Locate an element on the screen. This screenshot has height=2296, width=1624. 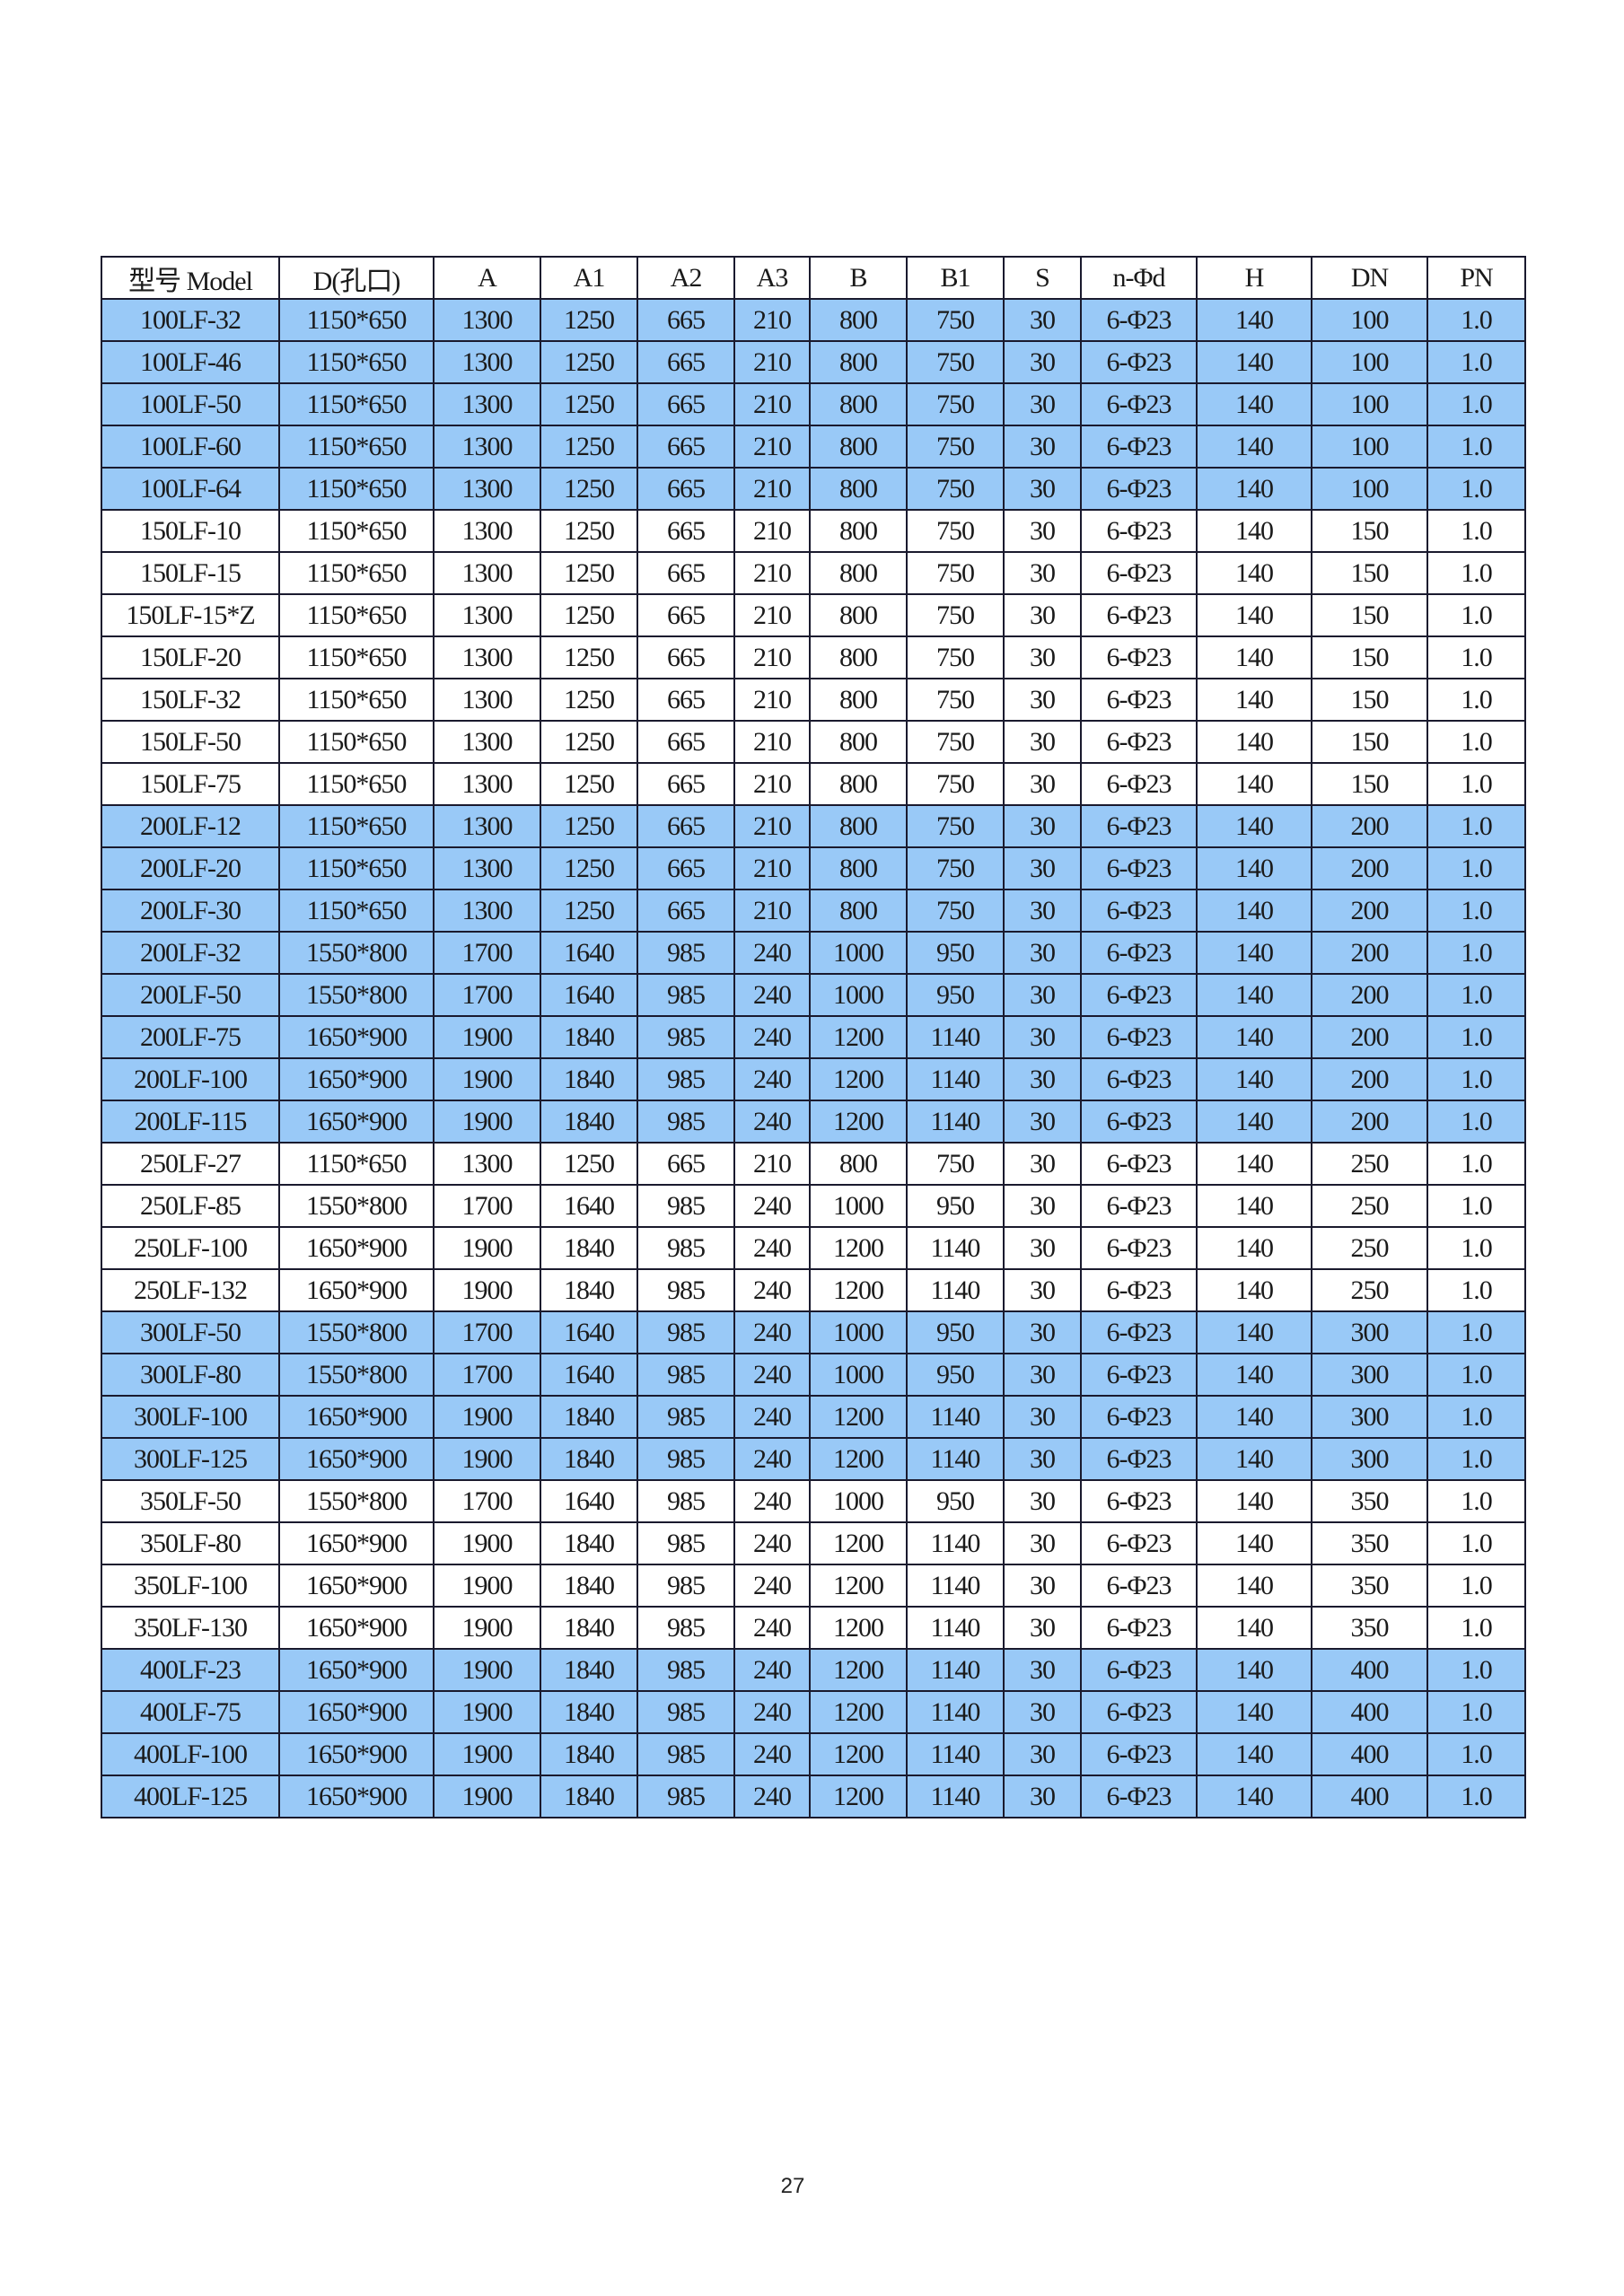
table-cell: 210 is located at coordinates (772, 868).